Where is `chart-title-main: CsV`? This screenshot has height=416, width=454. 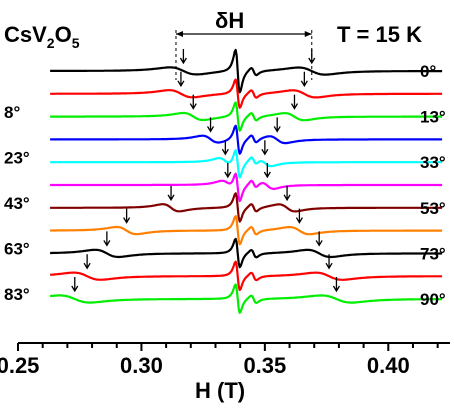
chart-title-main: CsV is located at coordinates (25, 34).